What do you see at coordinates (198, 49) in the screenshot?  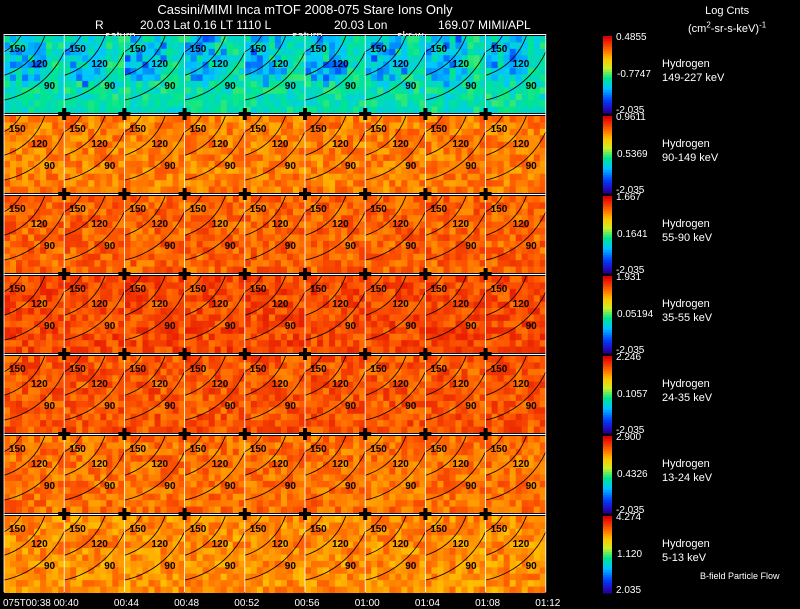 I see `contour-label: 150` at bounding box center [198, 49].